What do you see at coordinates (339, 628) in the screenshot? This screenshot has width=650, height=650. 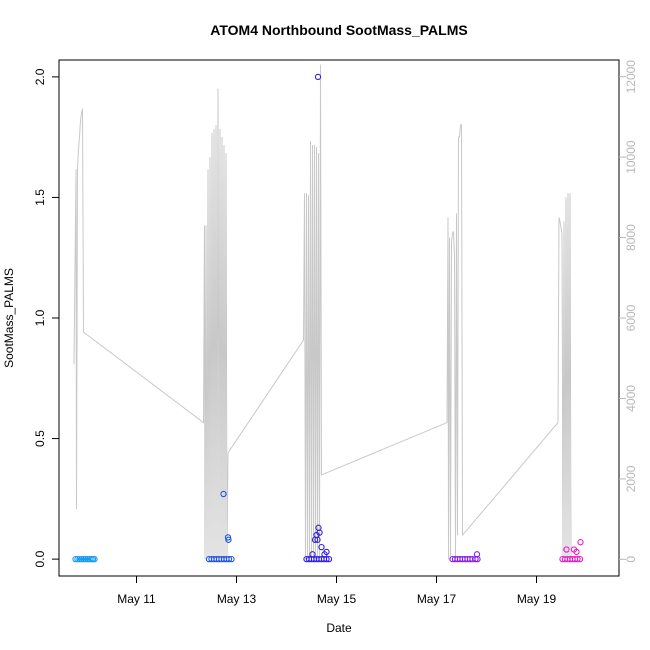 I see `x-axis-label: Date` at bounding box center [339, 628].